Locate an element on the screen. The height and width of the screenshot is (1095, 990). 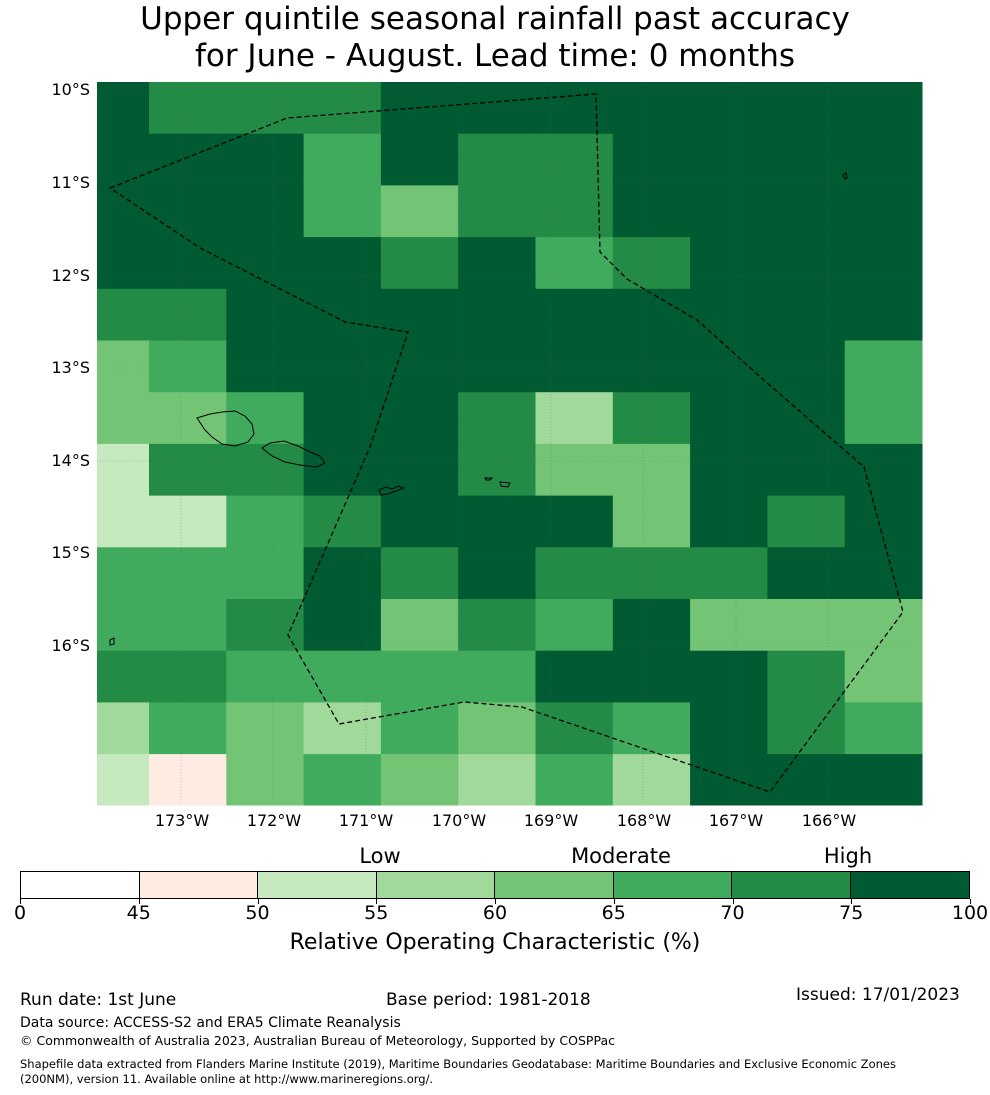
lat-label-12s: 12°S is located at coordinates (70, 275).